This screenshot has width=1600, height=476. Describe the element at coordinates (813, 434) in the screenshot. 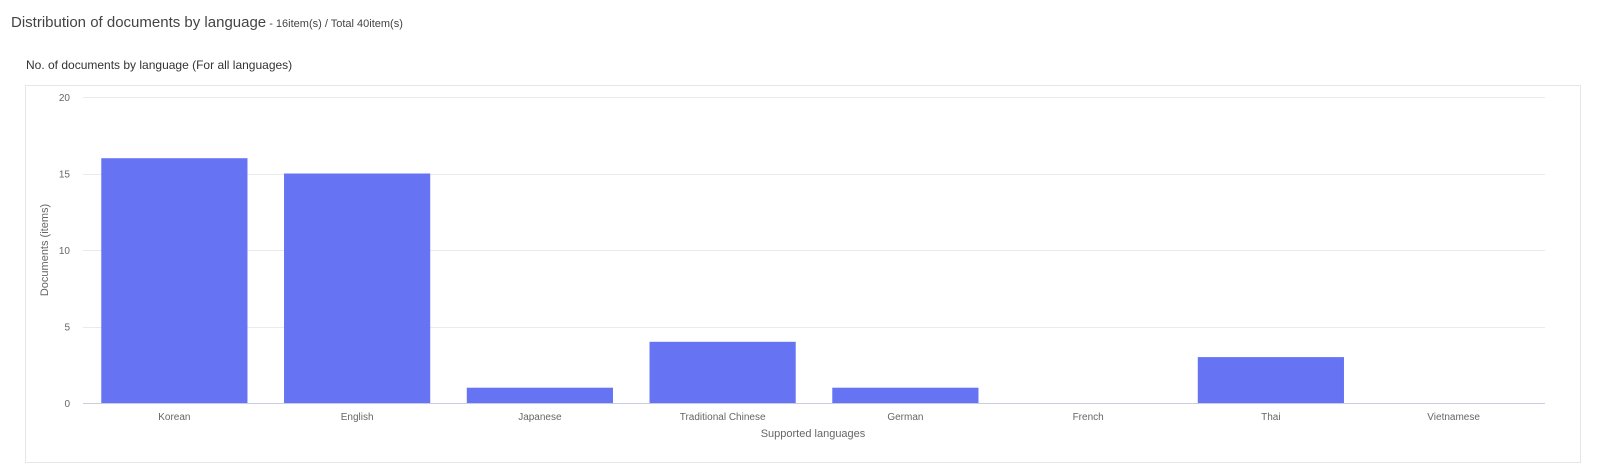

I see `x-axis-title: Supported languages` at that location.